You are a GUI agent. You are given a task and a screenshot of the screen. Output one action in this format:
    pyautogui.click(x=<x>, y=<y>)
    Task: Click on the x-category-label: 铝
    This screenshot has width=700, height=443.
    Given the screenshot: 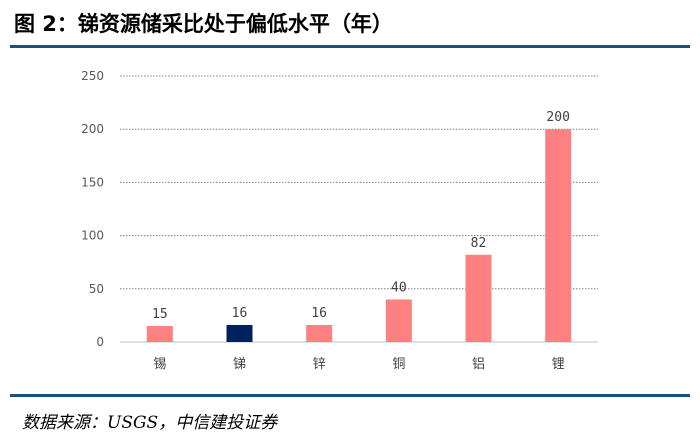 What is the action you would take?
    pyautogui.click(x=478, y=364)
    